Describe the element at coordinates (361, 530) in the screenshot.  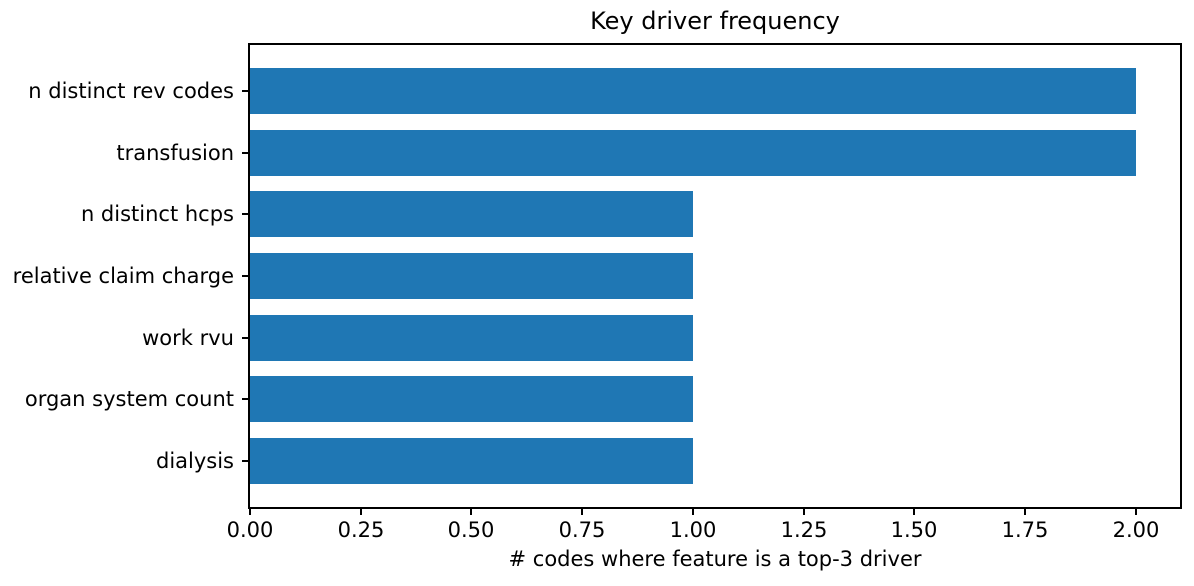
I see `x-tick-label: 0.25` at that location.